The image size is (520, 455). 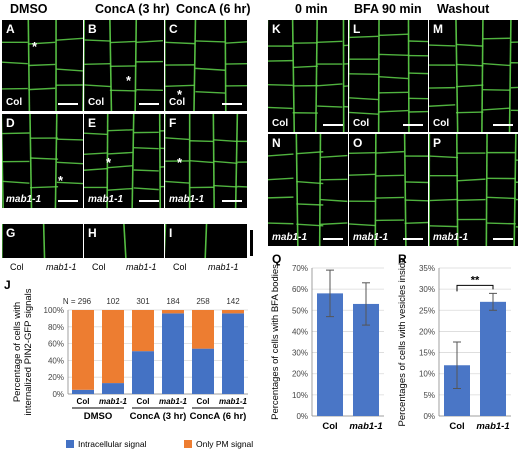 What do you see at coordinates (112, 444) in the screenshot?
I see `legend-label: Intracellular signal` at bounding box center [112, 444].